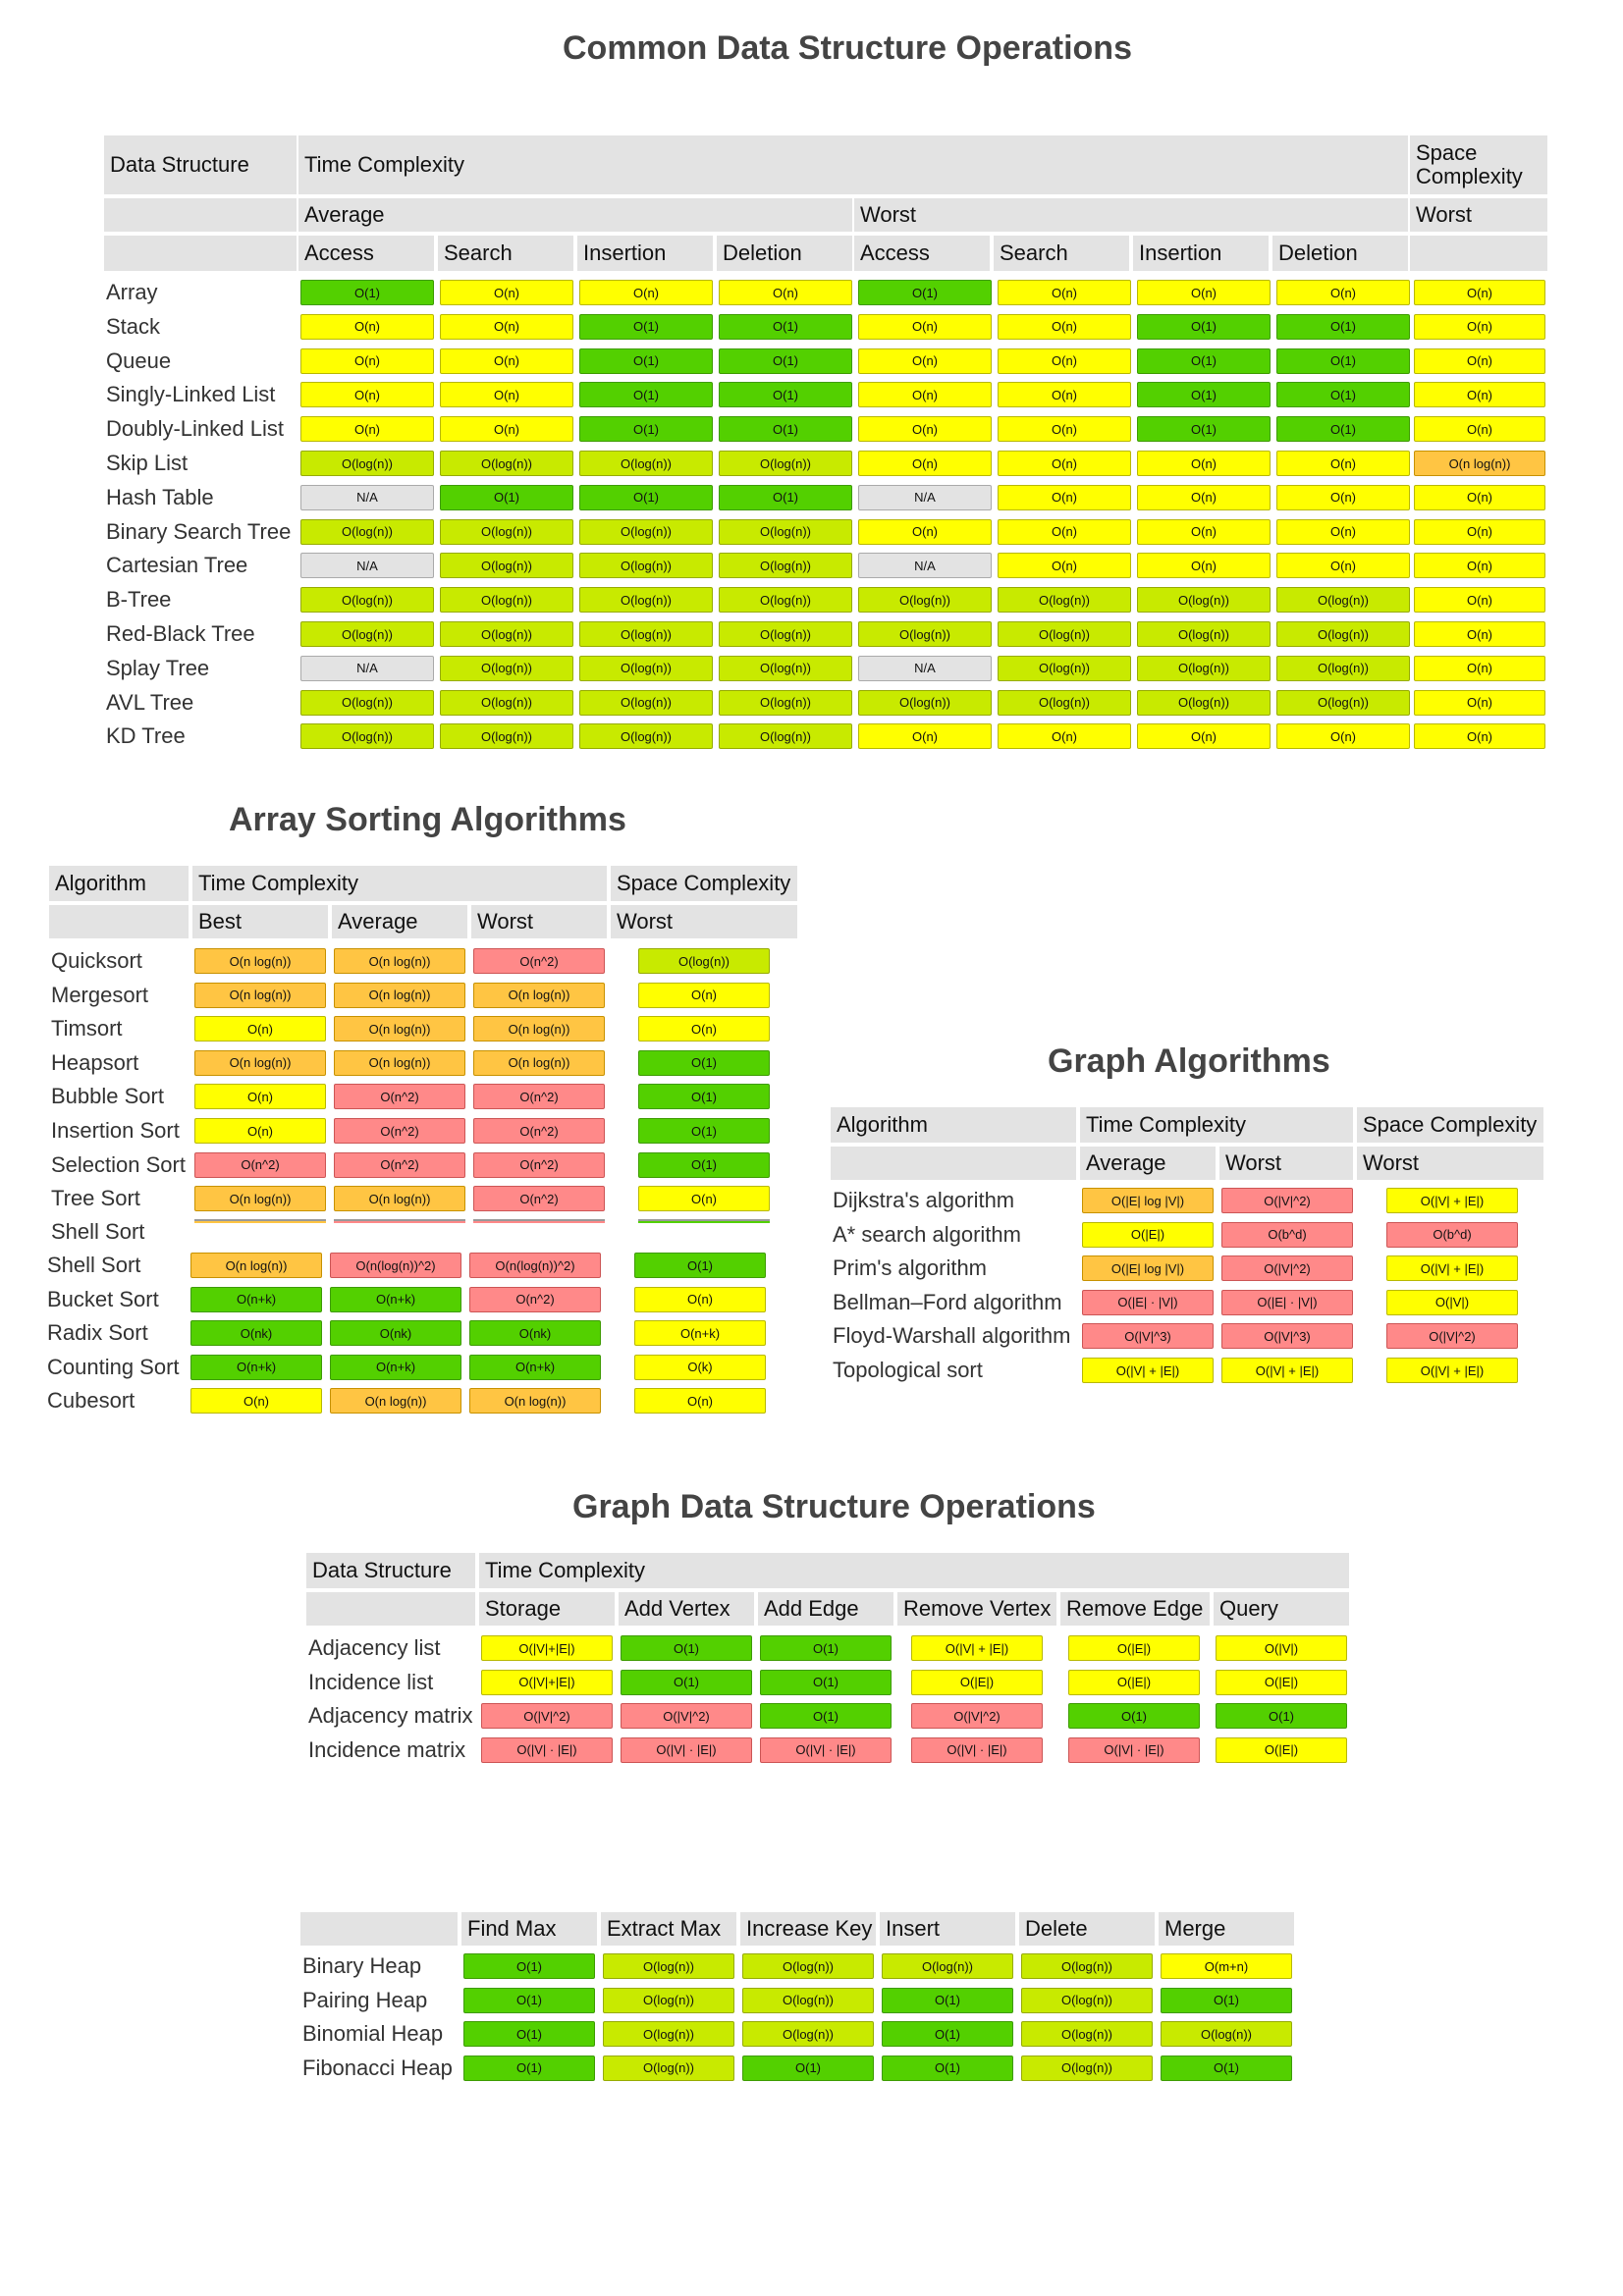 The height and width of the screenshot is (2296, 1623). Describe the element at coordinates (825, 1609) in the screenshot. I see `gds-col-header: Add Edge` at that location.